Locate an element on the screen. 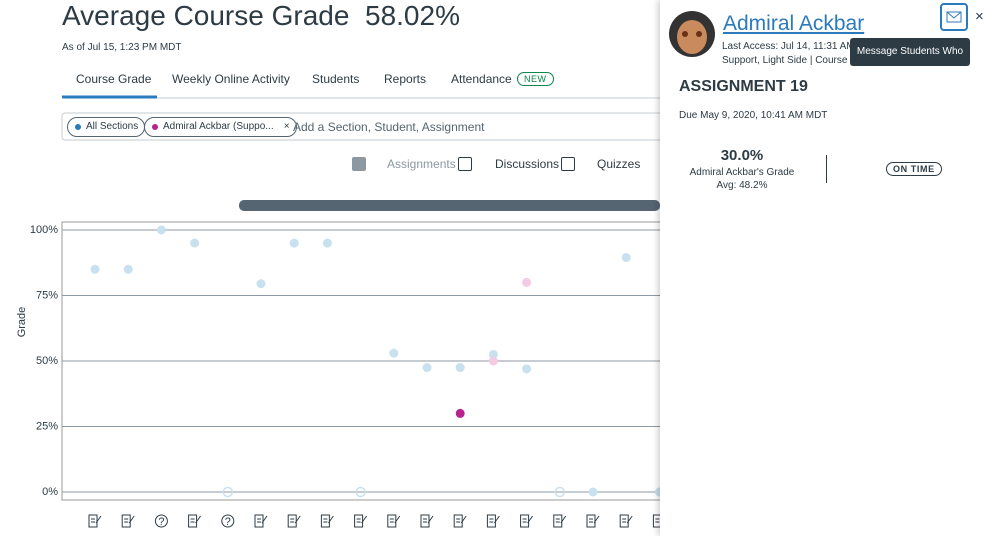 The width and height of the screenshot is (999, 536). pill-text: All Sections is located at coordinates (112, 126).